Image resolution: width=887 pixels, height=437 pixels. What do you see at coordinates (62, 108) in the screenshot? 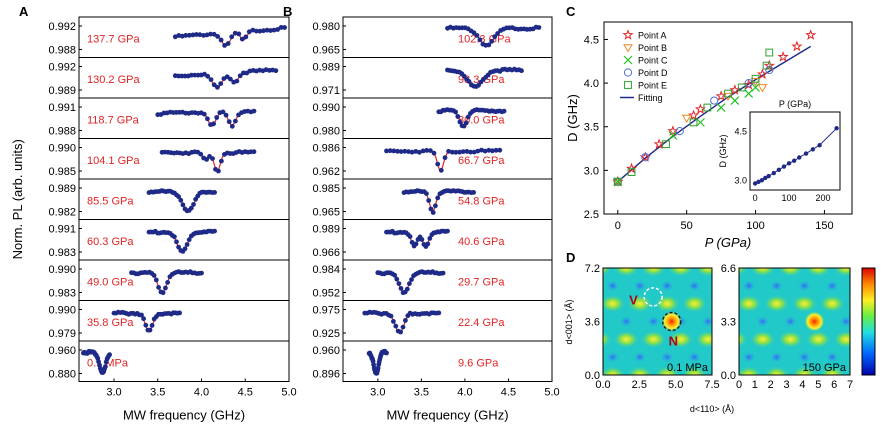
I see `ytick-label: 0.991` at bounding box center [62, 108].